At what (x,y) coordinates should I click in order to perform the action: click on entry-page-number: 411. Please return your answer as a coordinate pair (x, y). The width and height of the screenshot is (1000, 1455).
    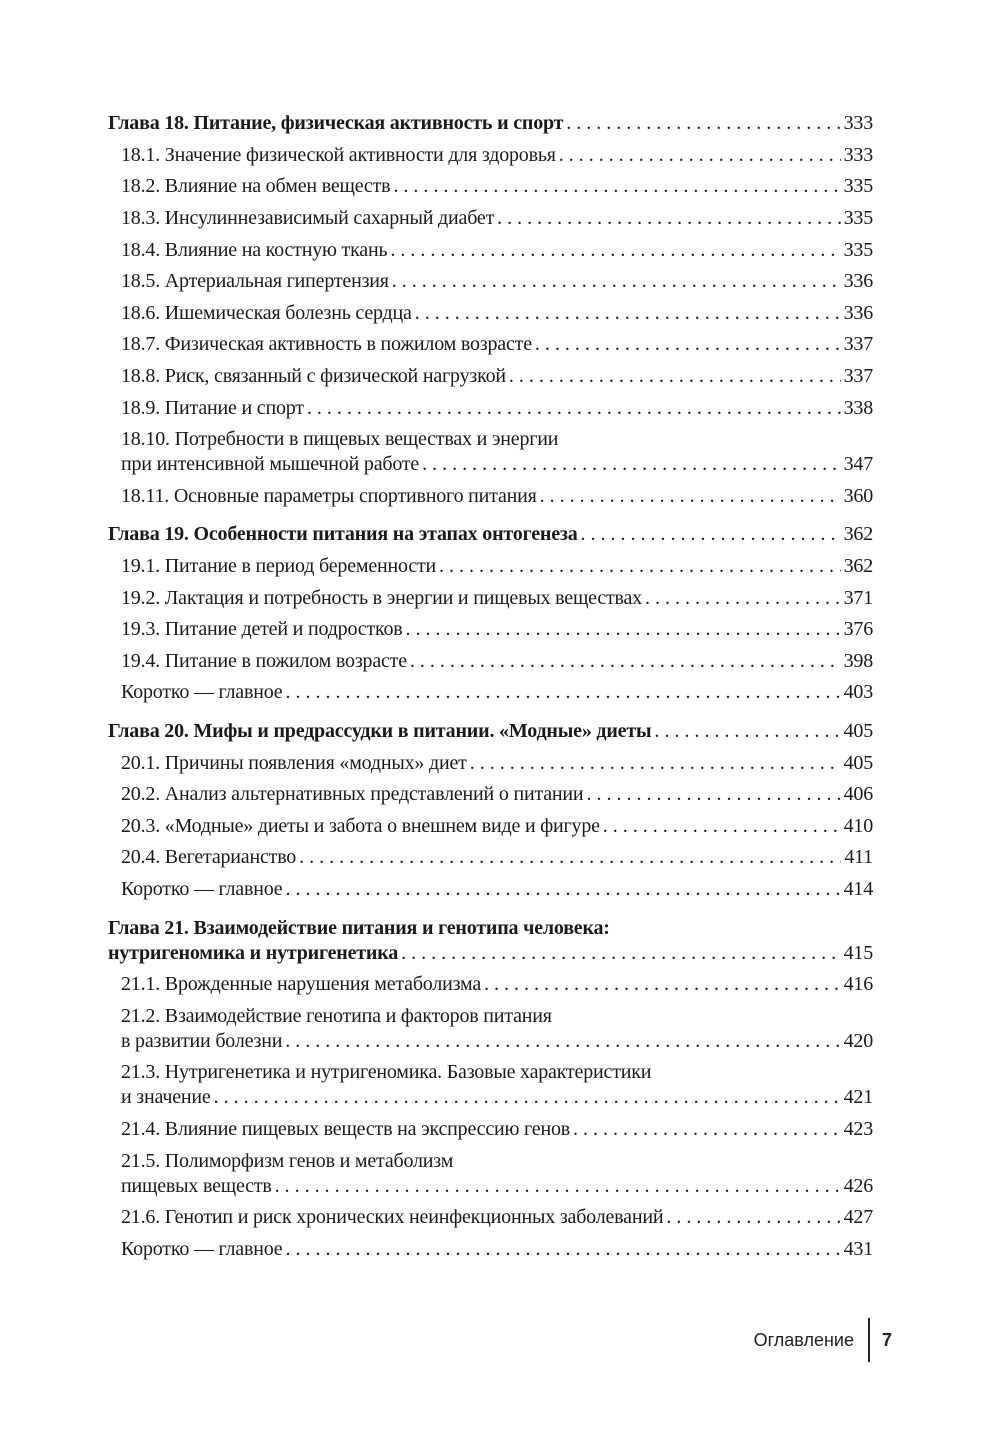
    Looking at the image, I should click on (858, 857).